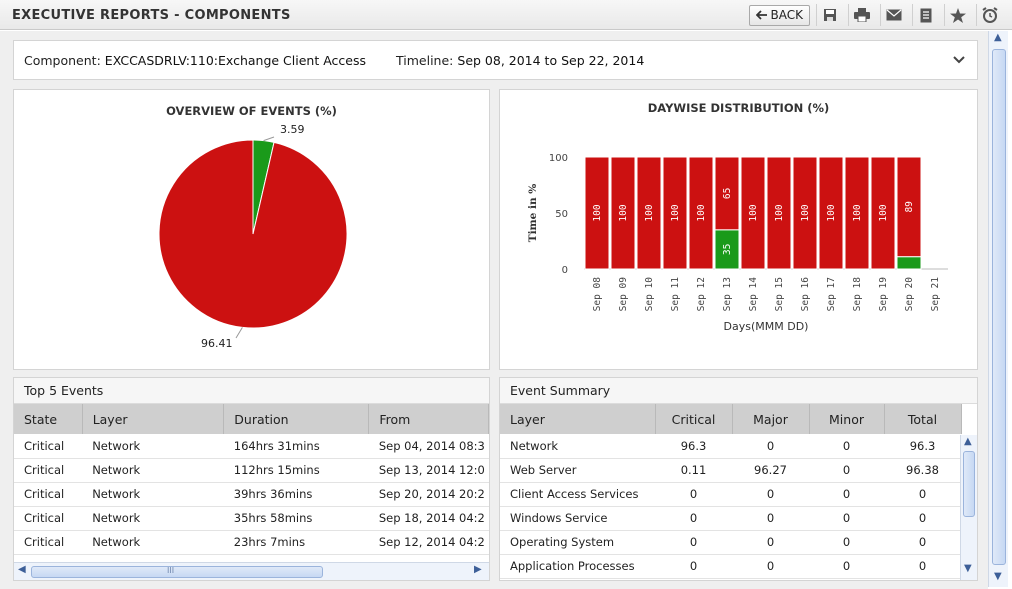 The image size is (1012, 589). Describe the element at coordinates (753, 294) in the screenshot. I see `x-tick-label: Sep 14` at that location.